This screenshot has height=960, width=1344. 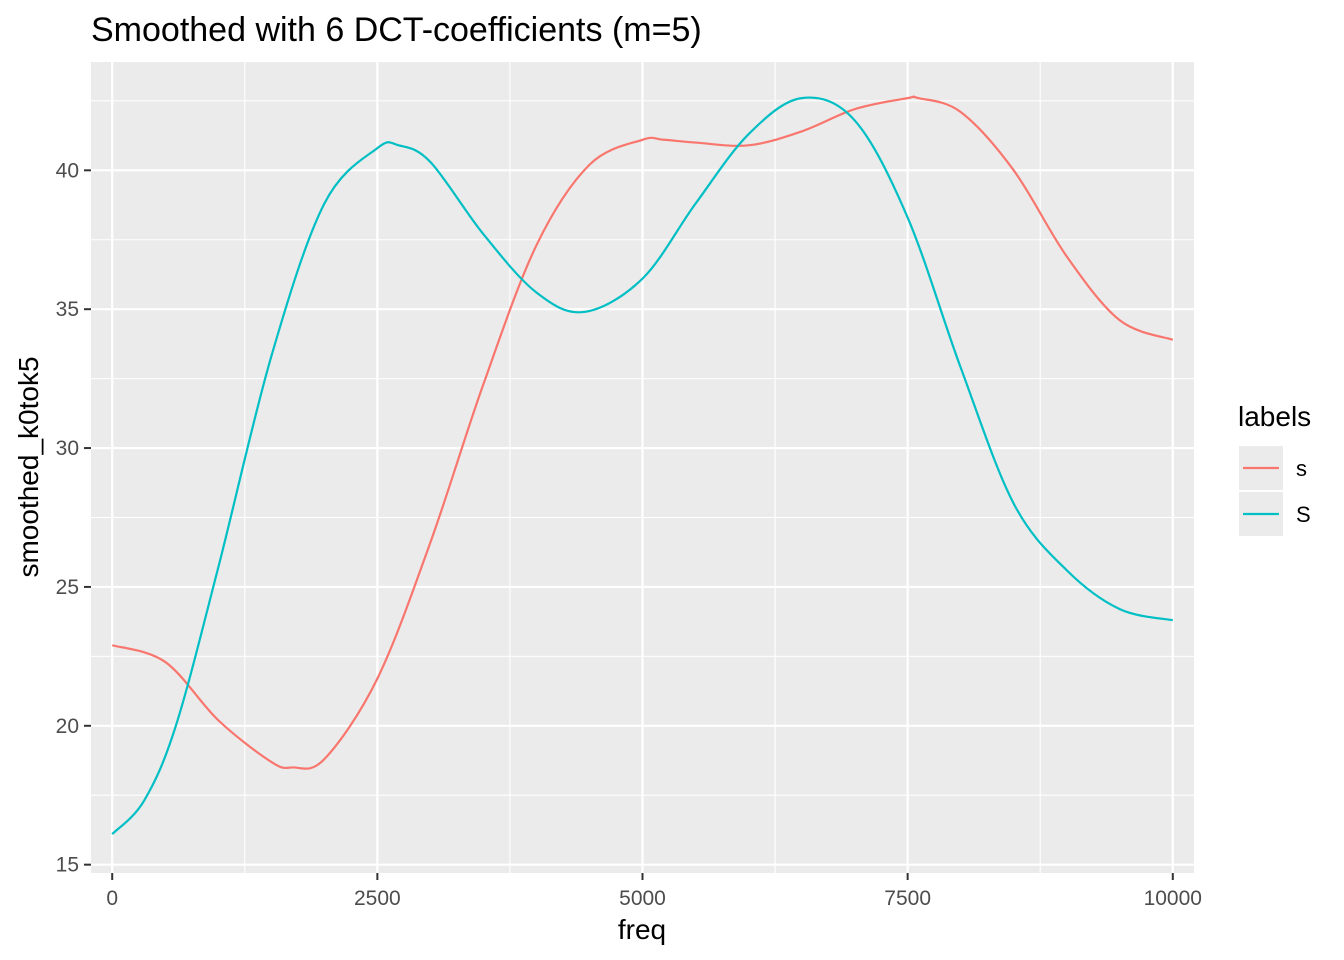 I want to click on legend-items: sS, so click(x=1275, y=491).